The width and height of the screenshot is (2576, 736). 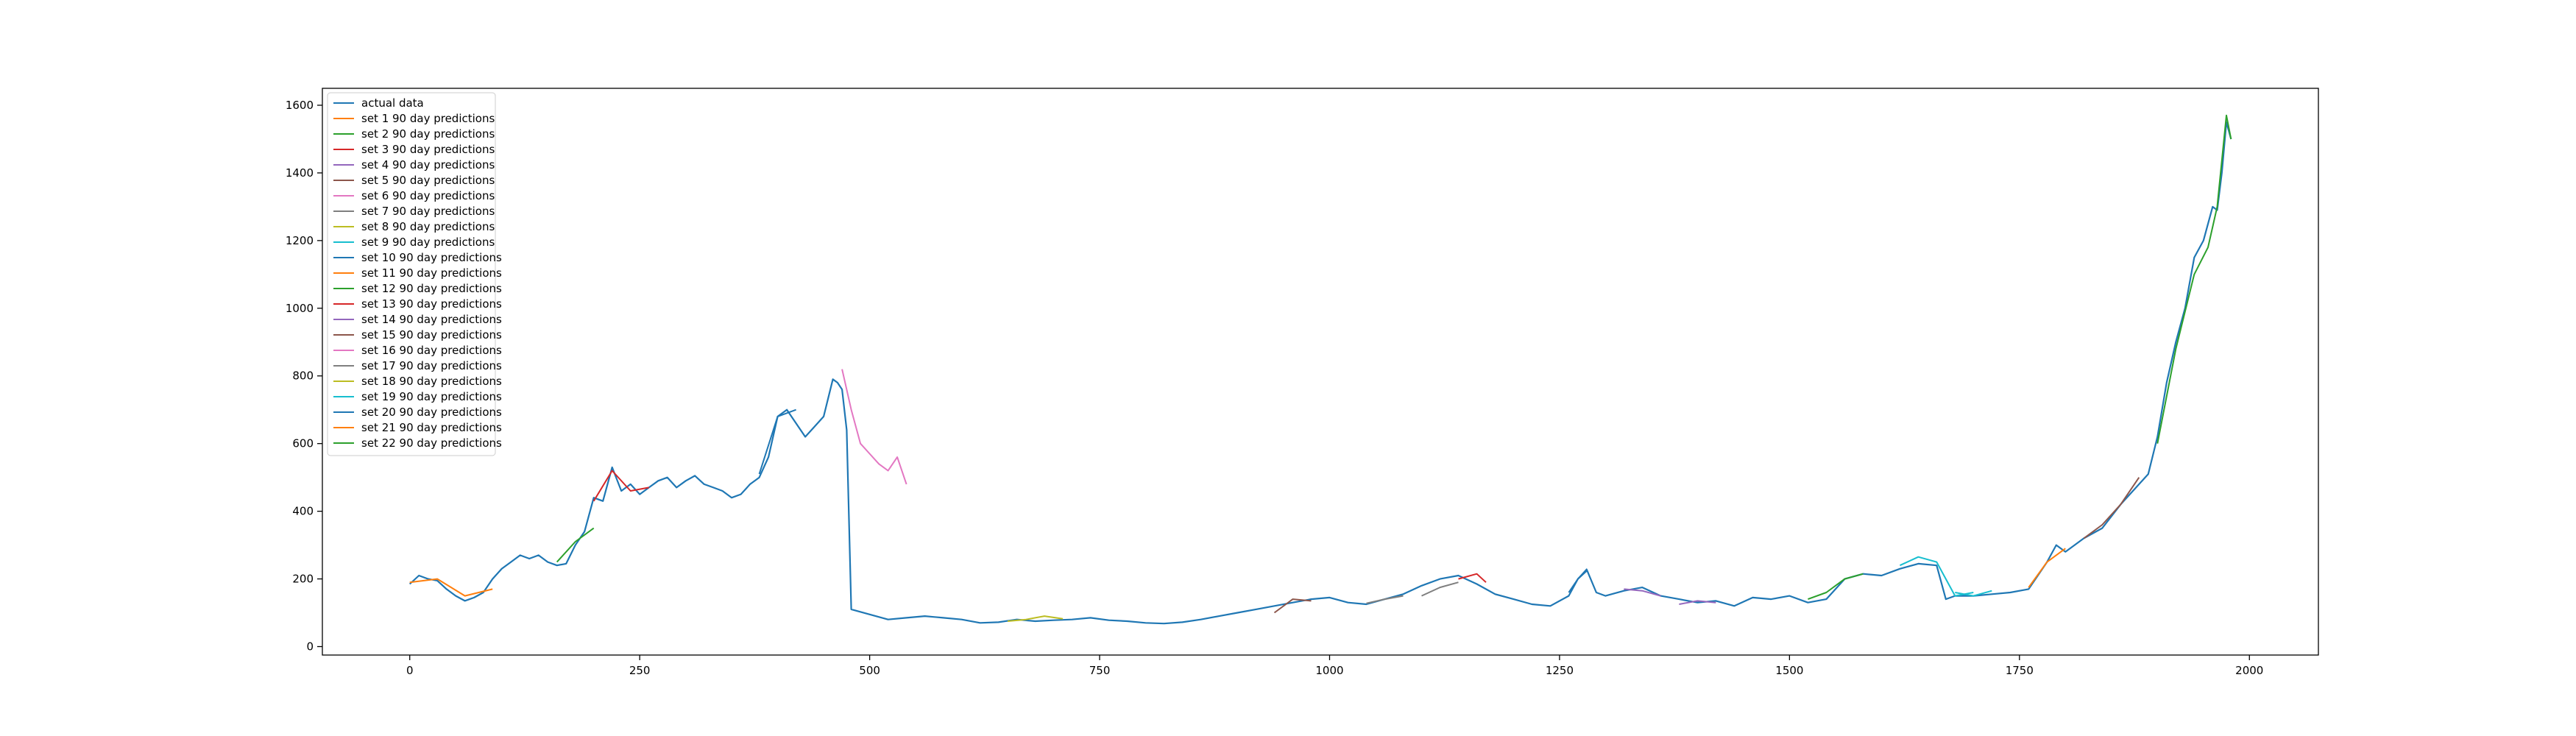 I want to click on x-tick-label: 250, so click(x=640, y=670).